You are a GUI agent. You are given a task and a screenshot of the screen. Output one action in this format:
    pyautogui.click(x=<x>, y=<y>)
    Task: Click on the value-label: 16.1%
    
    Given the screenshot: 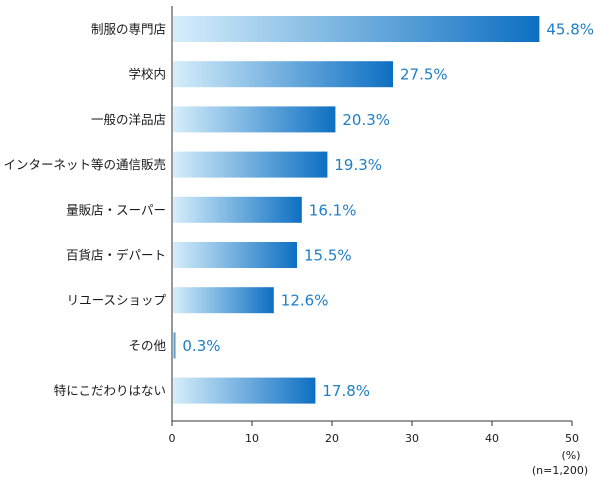 What is the action you would take?
    pyautogui.click(x=333, y=210)
    